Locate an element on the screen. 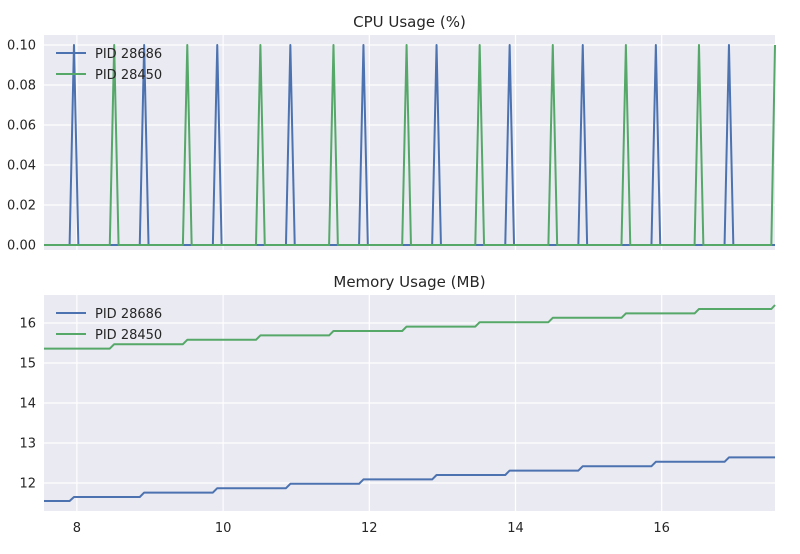 This screenshot has width=800, height=554. memory-legend-label-pid-28686: PID 28686 is located at coordinates (128, 314).